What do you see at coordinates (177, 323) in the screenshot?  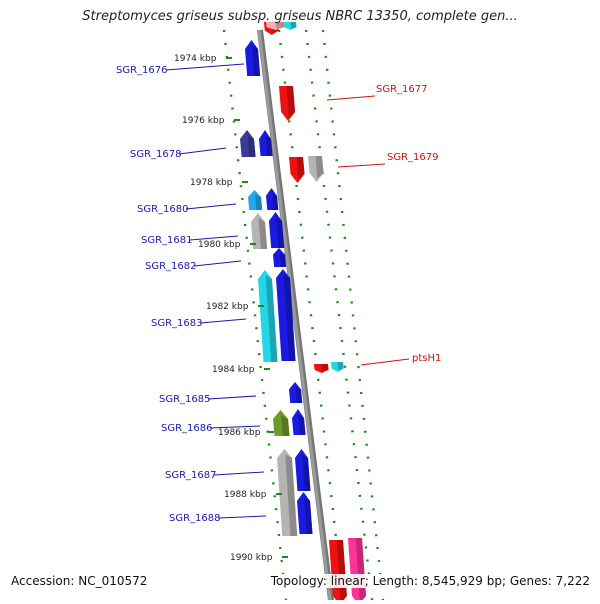 I see `gene-label-text: SGR_1683` at bounding box center [177, 323].